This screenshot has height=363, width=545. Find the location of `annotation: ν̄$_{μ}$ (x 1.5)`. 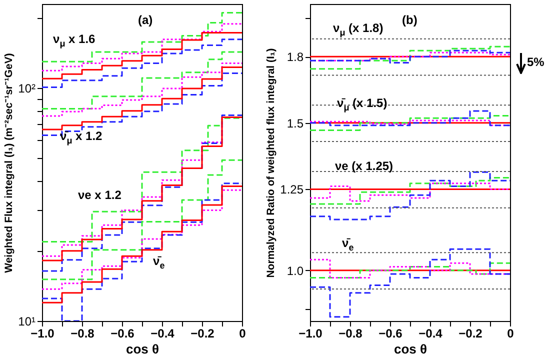

annotation: ν̄$_{μ}$ (x 1.5) is located at coordinates (362, 104).